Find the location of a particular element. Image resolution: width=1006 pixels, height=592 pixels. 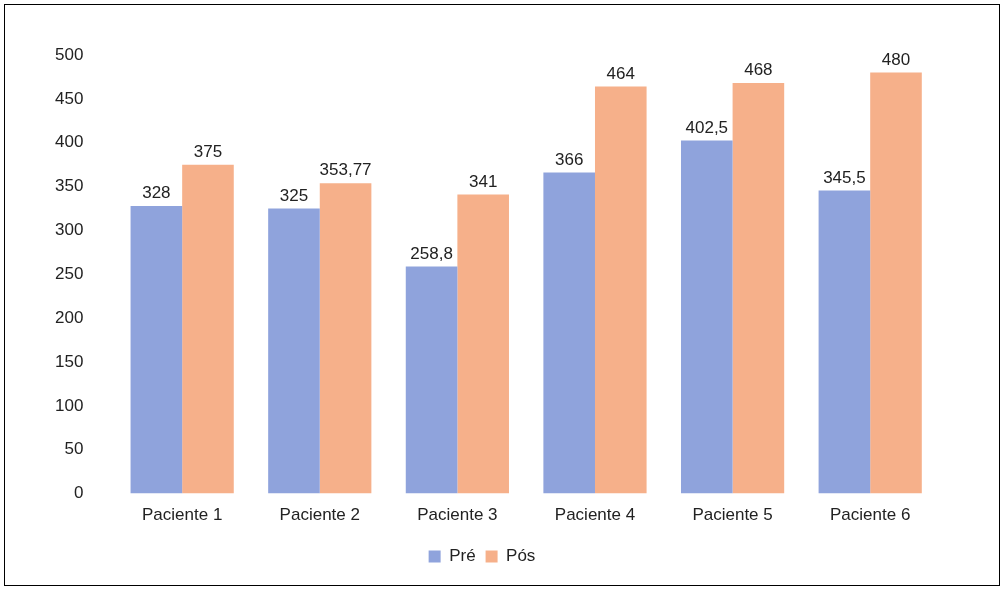

y-tick-label: 50 is located at coordinates (74, 449).